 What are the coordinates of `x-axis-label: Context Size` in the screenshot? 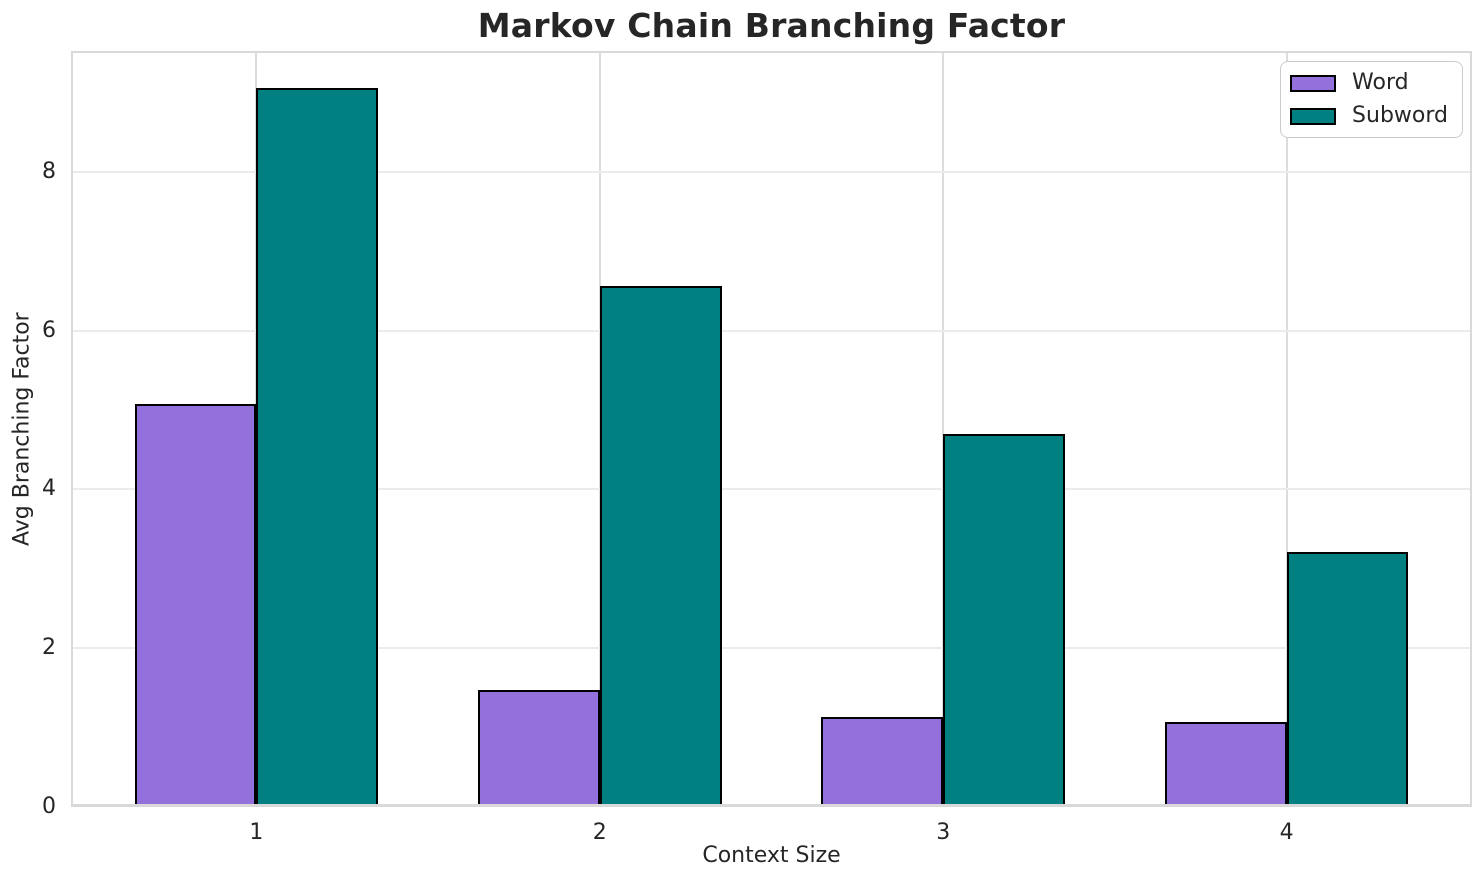 It's located at (771, 855).